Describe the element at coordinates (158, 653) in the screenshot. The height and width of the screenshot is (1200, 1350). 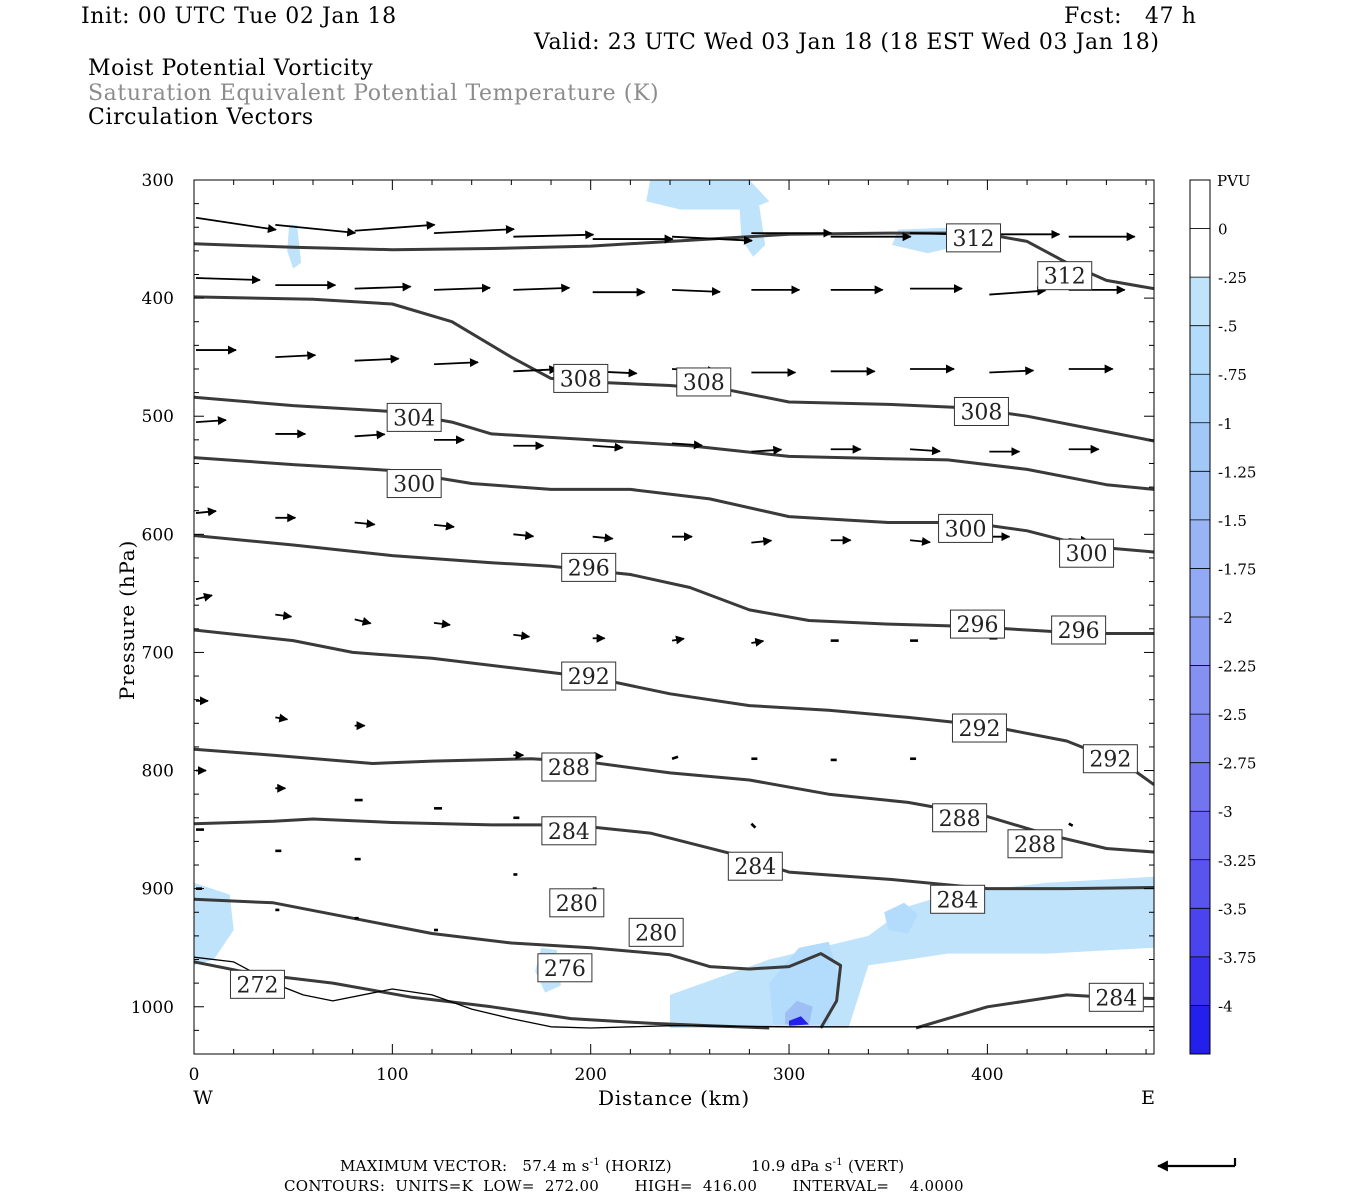
I see `y-tick-label: 700` at that location.